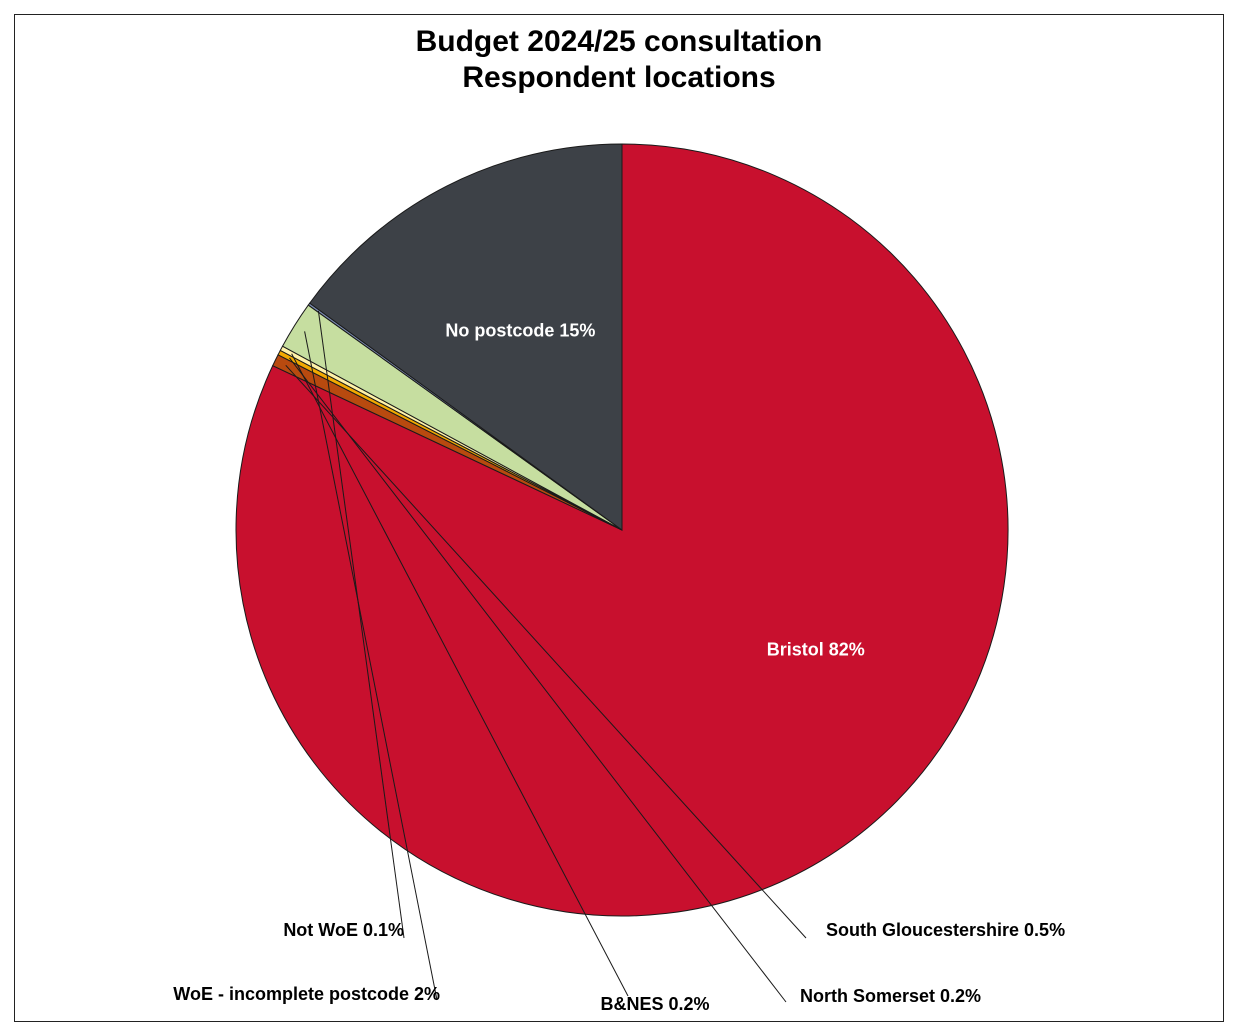 Image resolution: width=1238 pixels, height=1036 pixels. What do you see at coordinates (619, 77) in the screenshot?
I see `chart-subtitle: Respondent locations` at bounding box center [619, 77].